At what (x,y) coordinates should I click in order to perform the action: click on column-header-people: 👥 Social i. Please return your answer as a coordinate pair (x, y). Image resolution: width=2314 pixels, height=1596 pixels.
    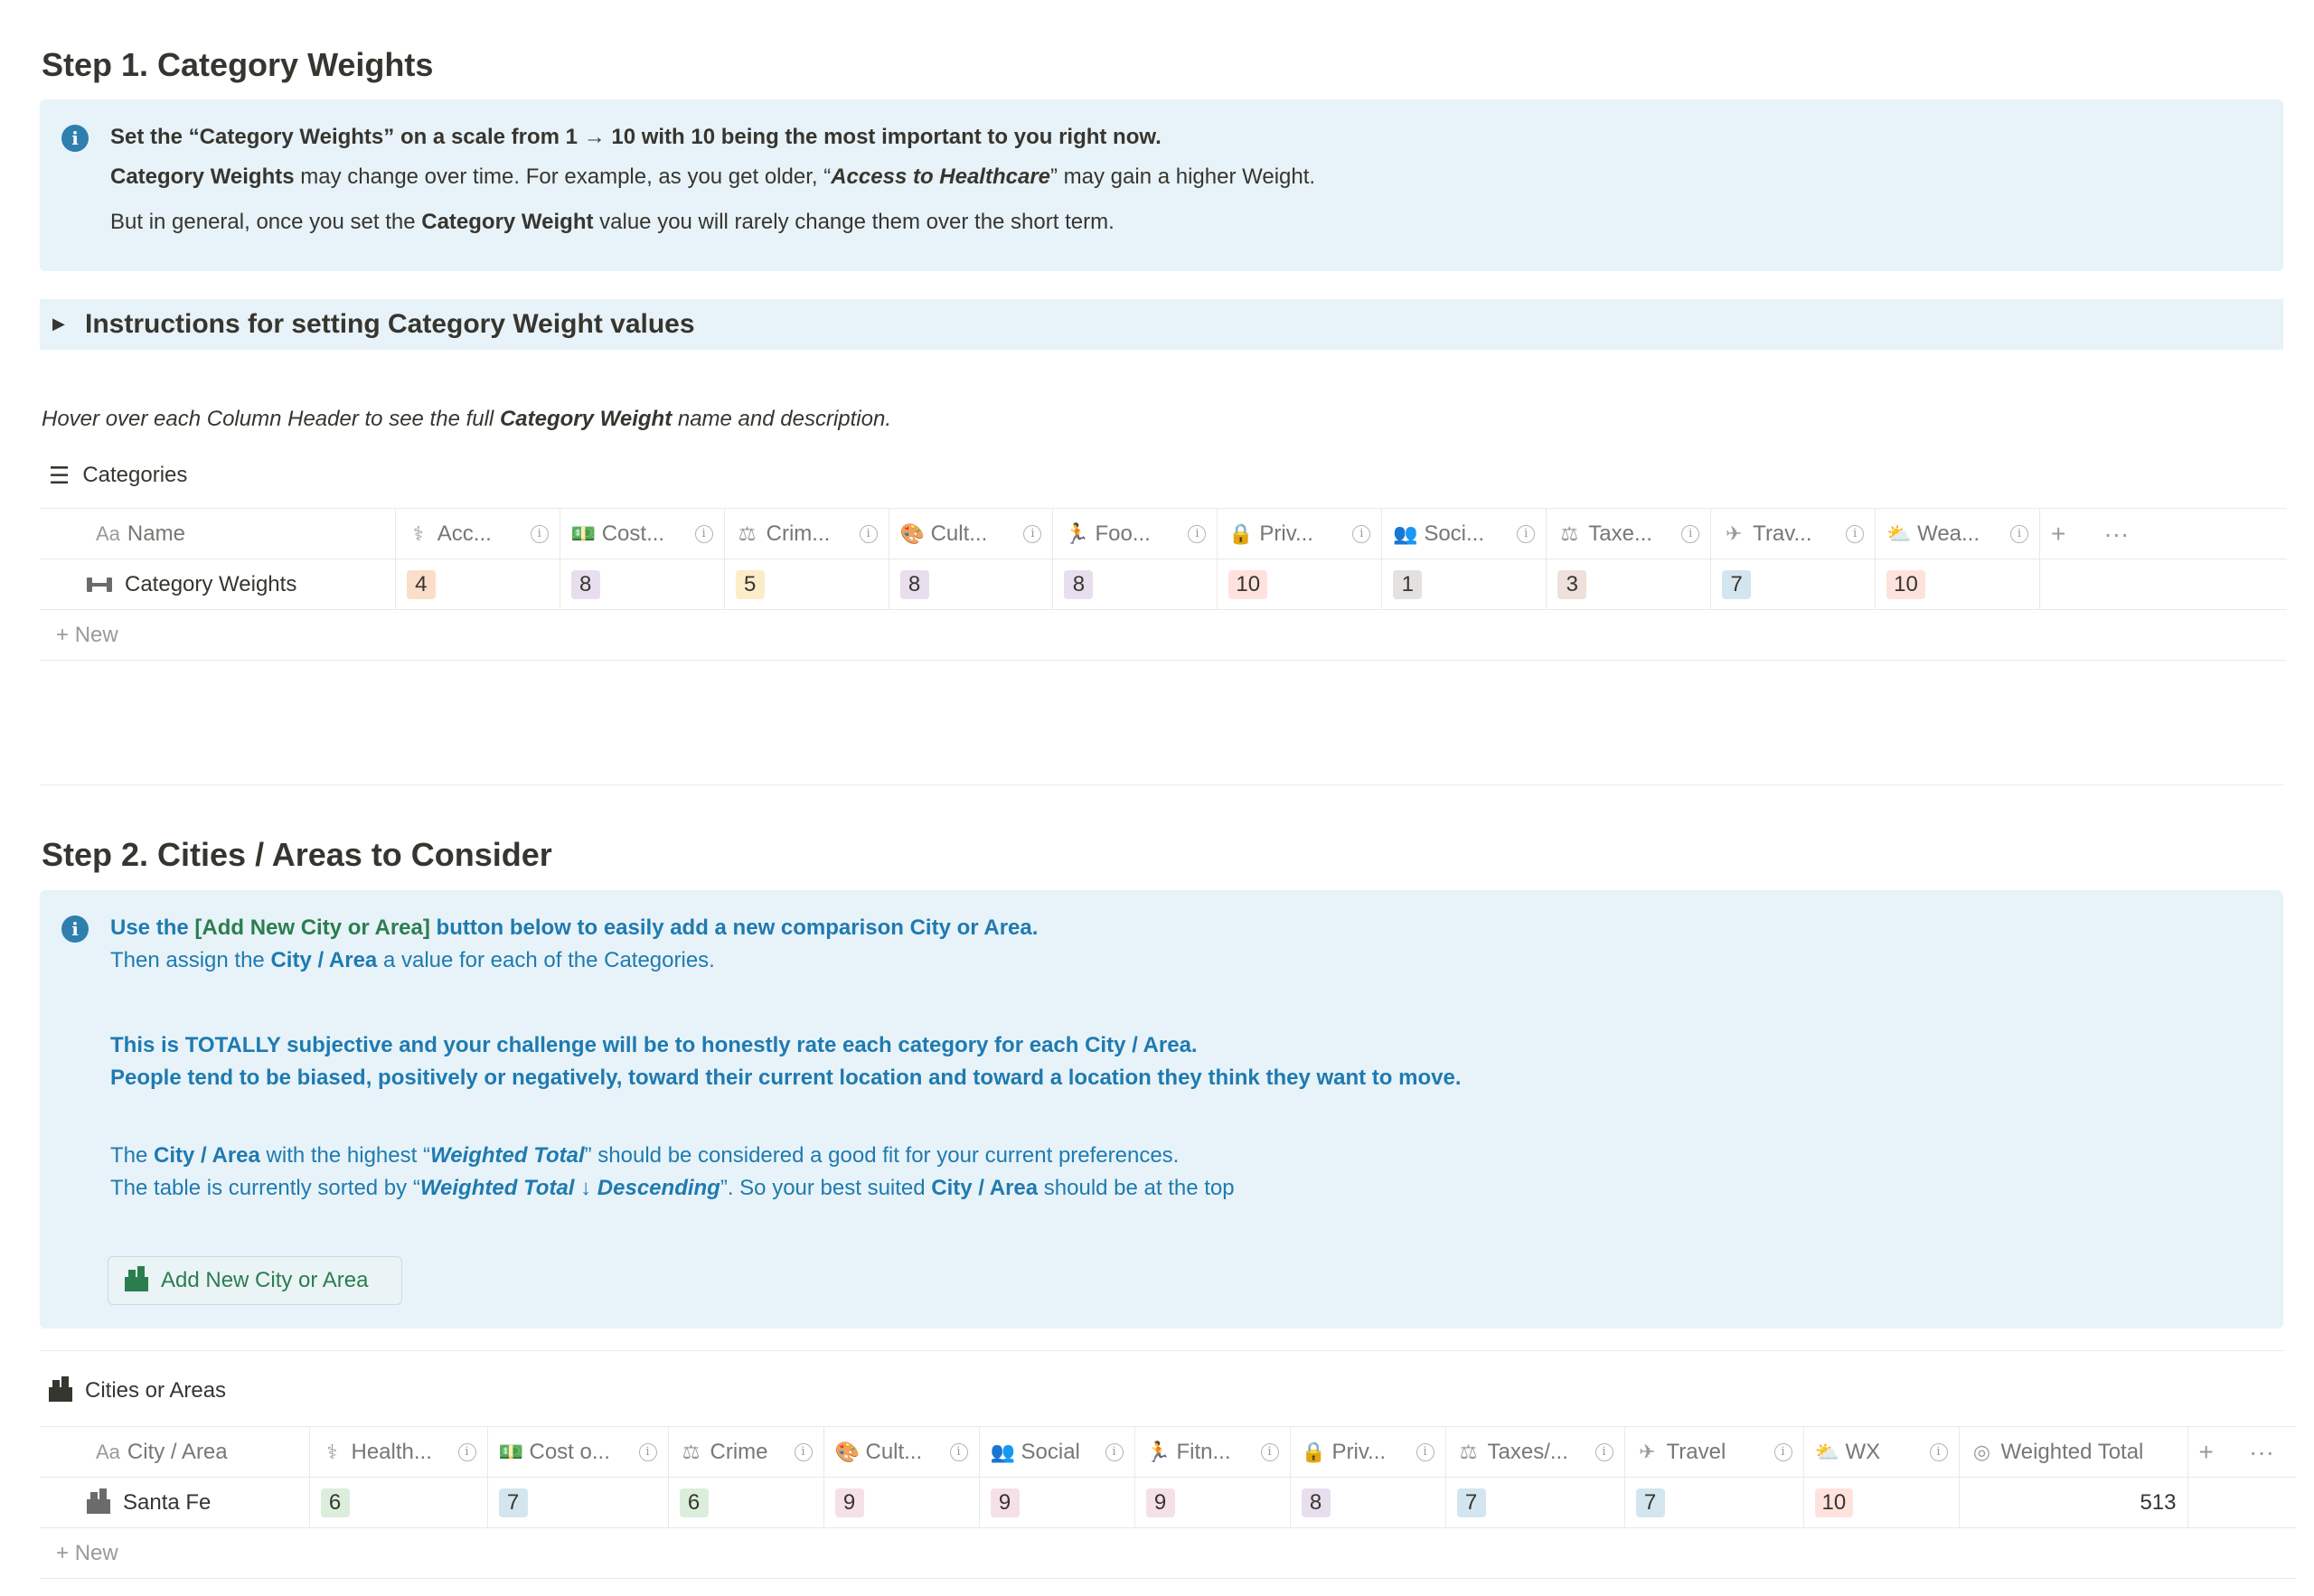
    Looking at the image, I should click on (1057, 1452).